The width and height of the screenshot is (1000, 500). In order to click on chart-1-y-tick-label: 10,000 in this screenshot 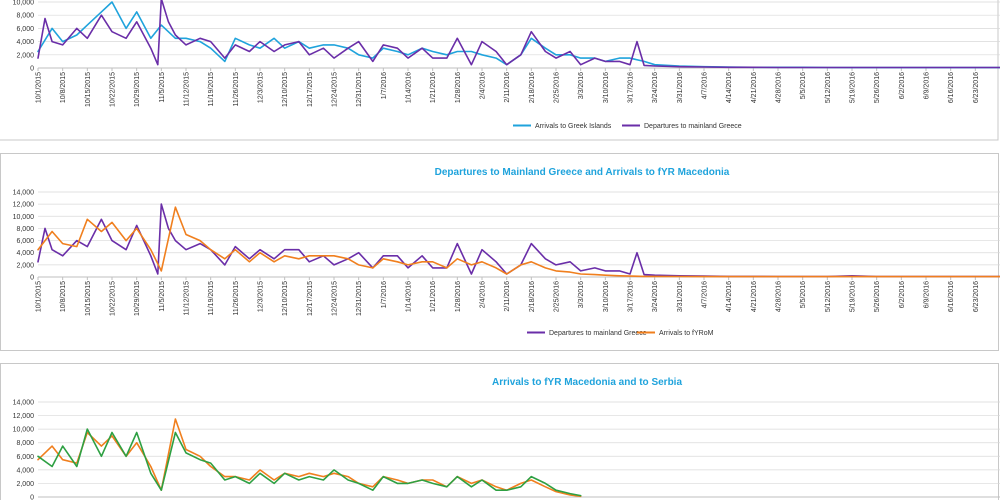, I will do `click(24, 3)`.